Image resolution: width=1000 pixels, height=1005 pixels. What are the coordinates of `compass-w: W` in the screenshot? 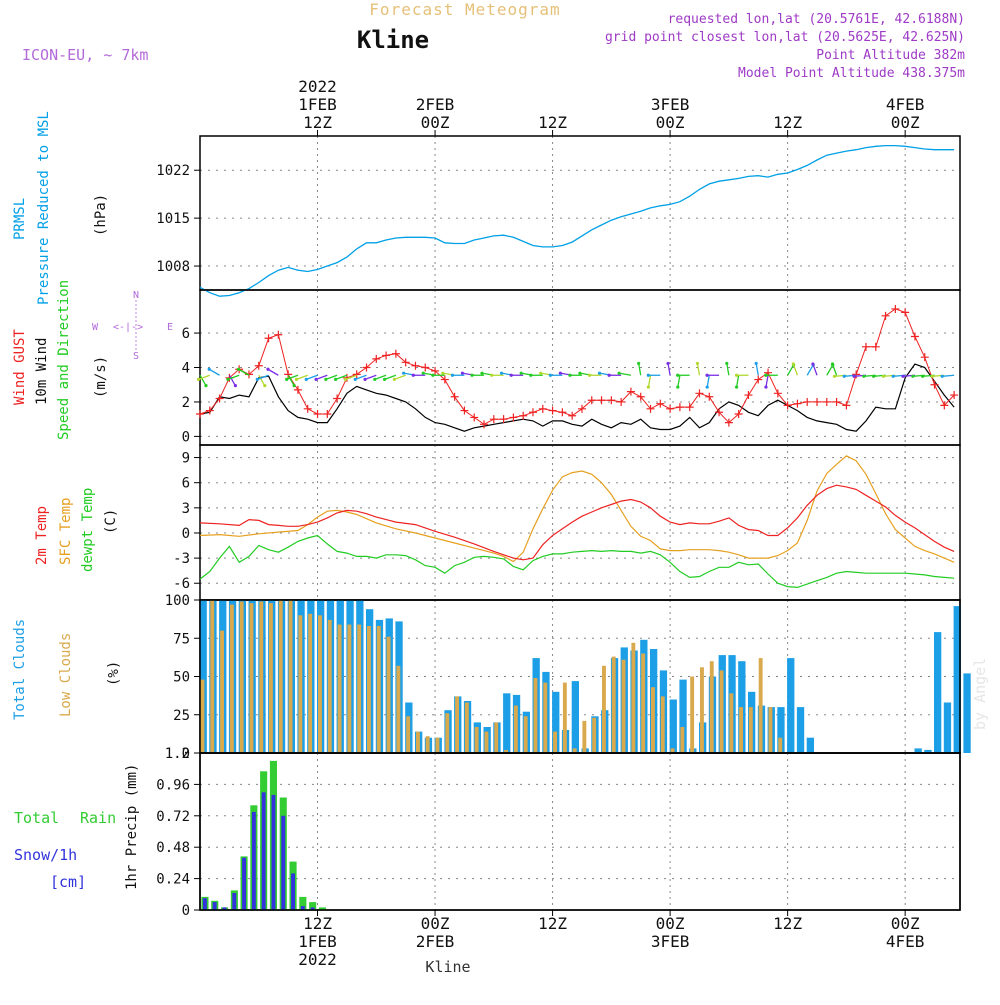 It's located at (95, 327).